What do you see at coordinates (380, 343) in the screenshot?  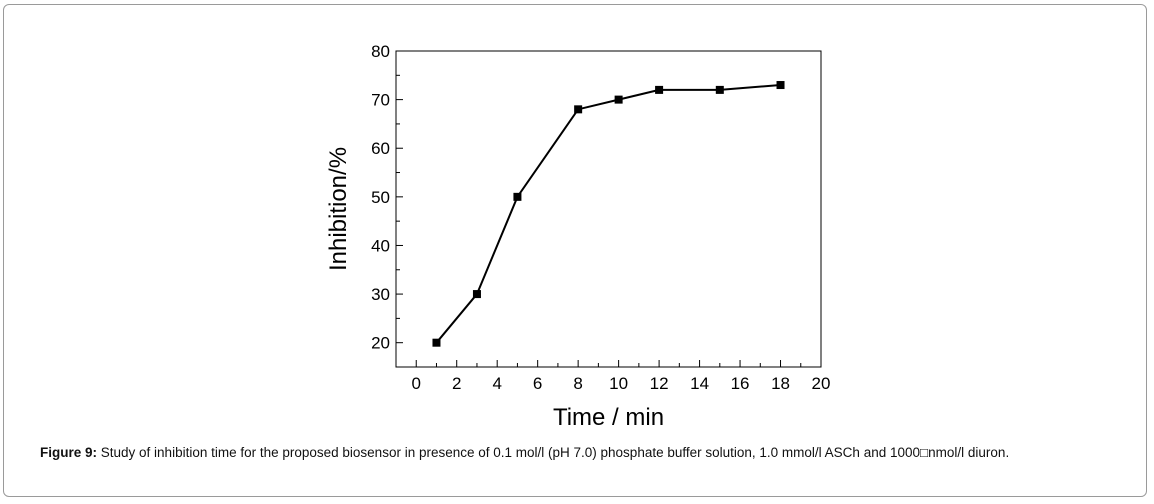 I see `y-tick-label: 20` at bounding box center [380, 343].